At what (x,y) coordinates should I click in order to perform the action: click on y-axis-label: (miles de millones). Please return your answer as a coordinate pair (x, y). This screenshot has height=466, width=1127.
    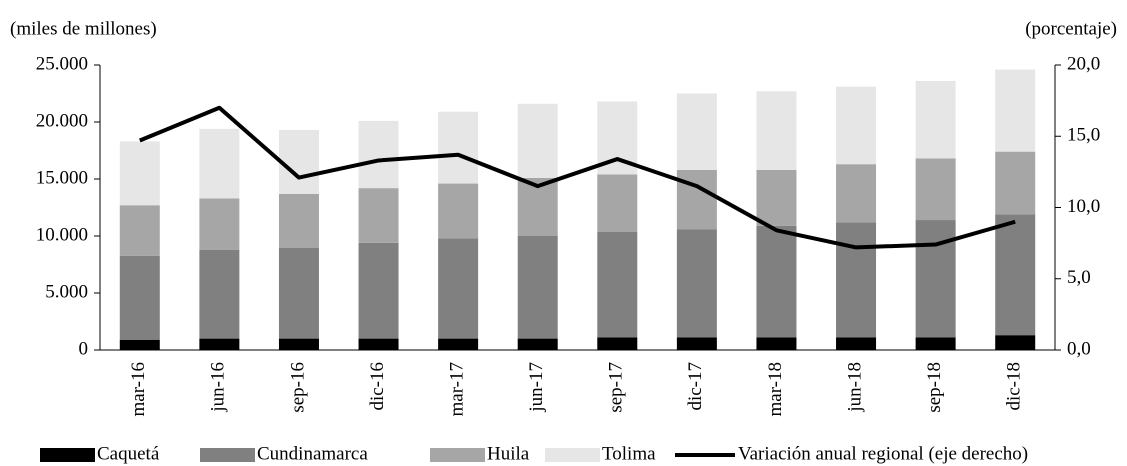
    Looking at the image, I should click on (83, 28).